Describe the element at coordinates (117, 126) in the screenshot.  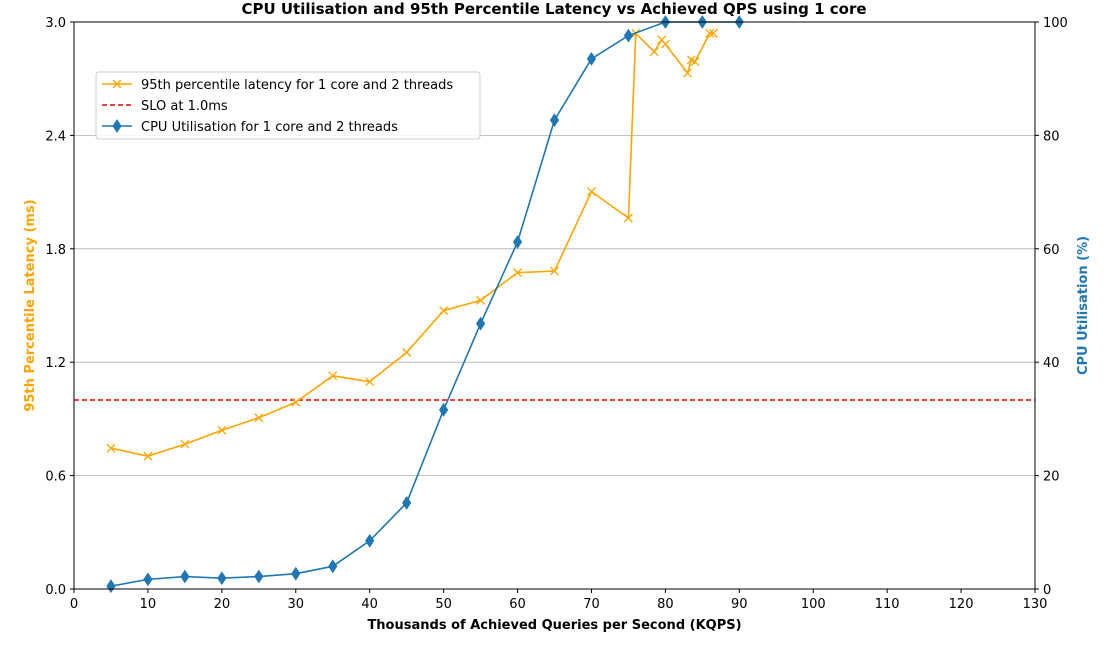
I see `legend-cpu-marker` at that location.